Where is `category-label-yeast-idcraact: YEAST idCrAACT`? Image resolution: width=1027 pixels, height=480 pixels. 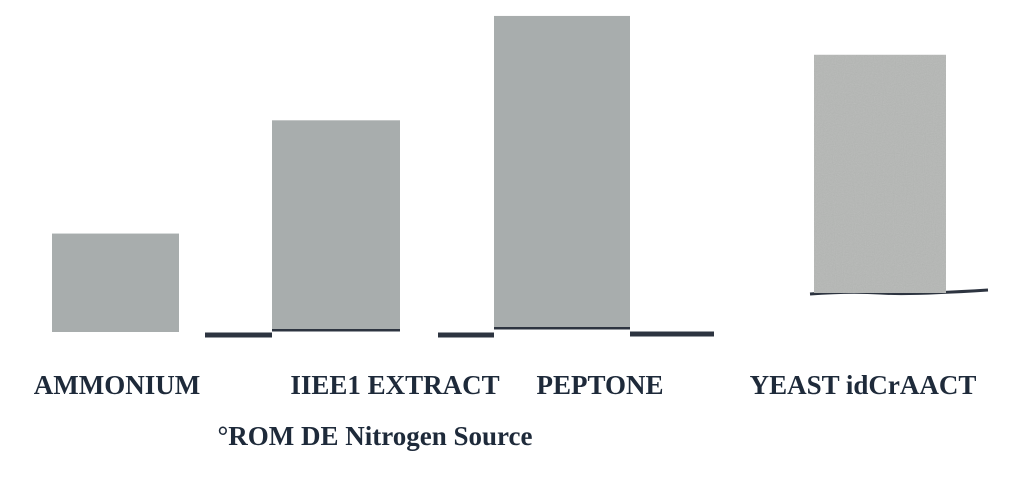 category-label-yeast-idcraact: YEAST idCrAACT is located at coordinates (863, 385).